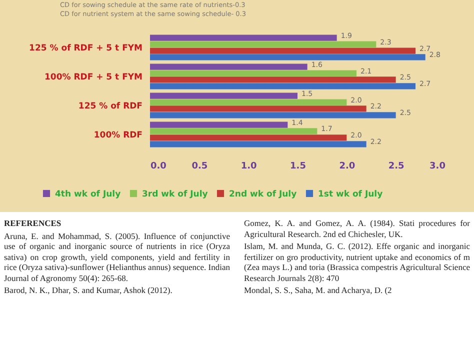  What do you see at coordinates (347, 167) in the screenshot?
I see `x-tick-label: 2.0` at bounding box center [347, 167].